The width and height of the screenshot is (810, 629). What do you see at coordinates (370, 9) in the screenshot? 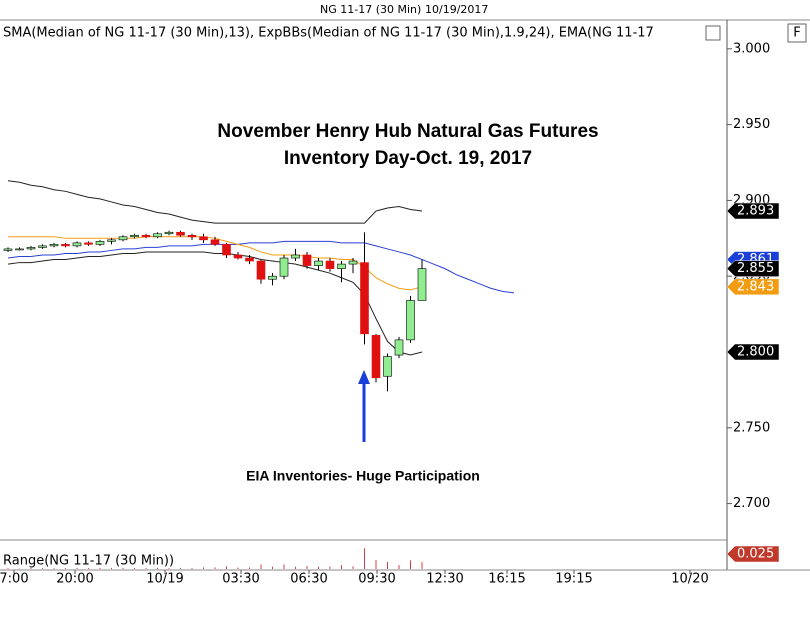
I see `symbol-header: NG 11-17 (30 Min)` at bounding box center [370, 9].